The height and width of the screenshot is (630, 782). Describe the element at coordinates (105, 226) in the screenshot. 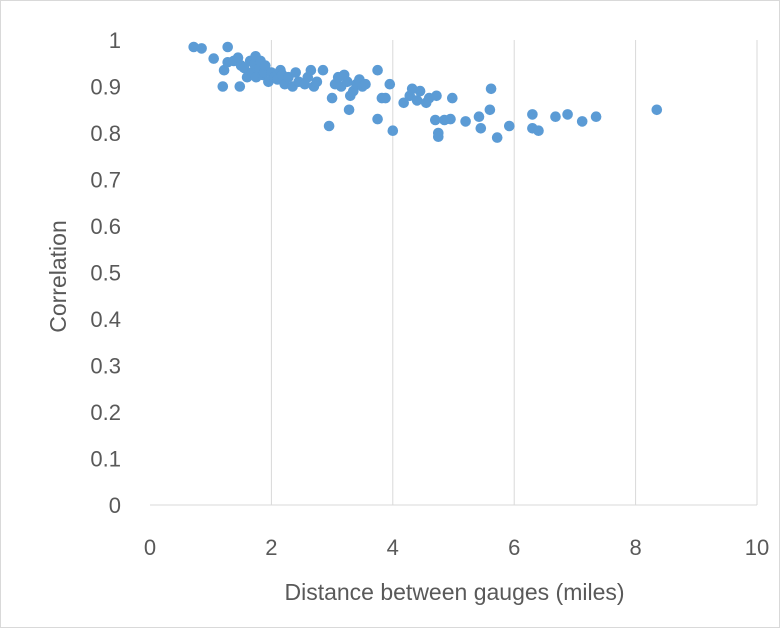

I see `y-tick-label: 0.6` at that location.